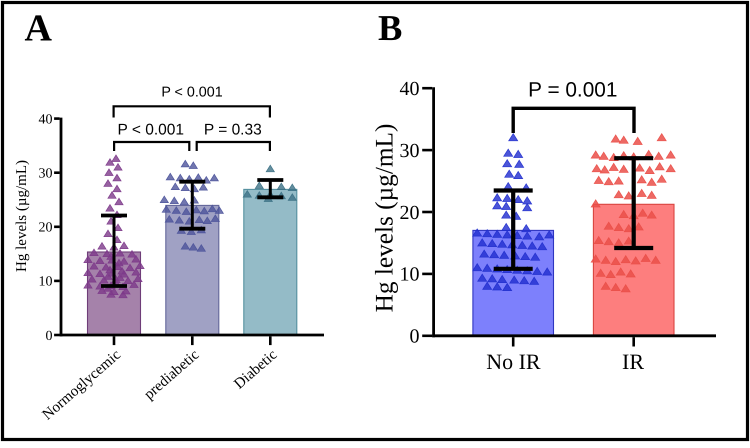 This screenshot has height=448, width=750. What do you see at coordinates (390, 27) in the screenshot?
I see `svg-text: B` at bounding box center [390, 27].